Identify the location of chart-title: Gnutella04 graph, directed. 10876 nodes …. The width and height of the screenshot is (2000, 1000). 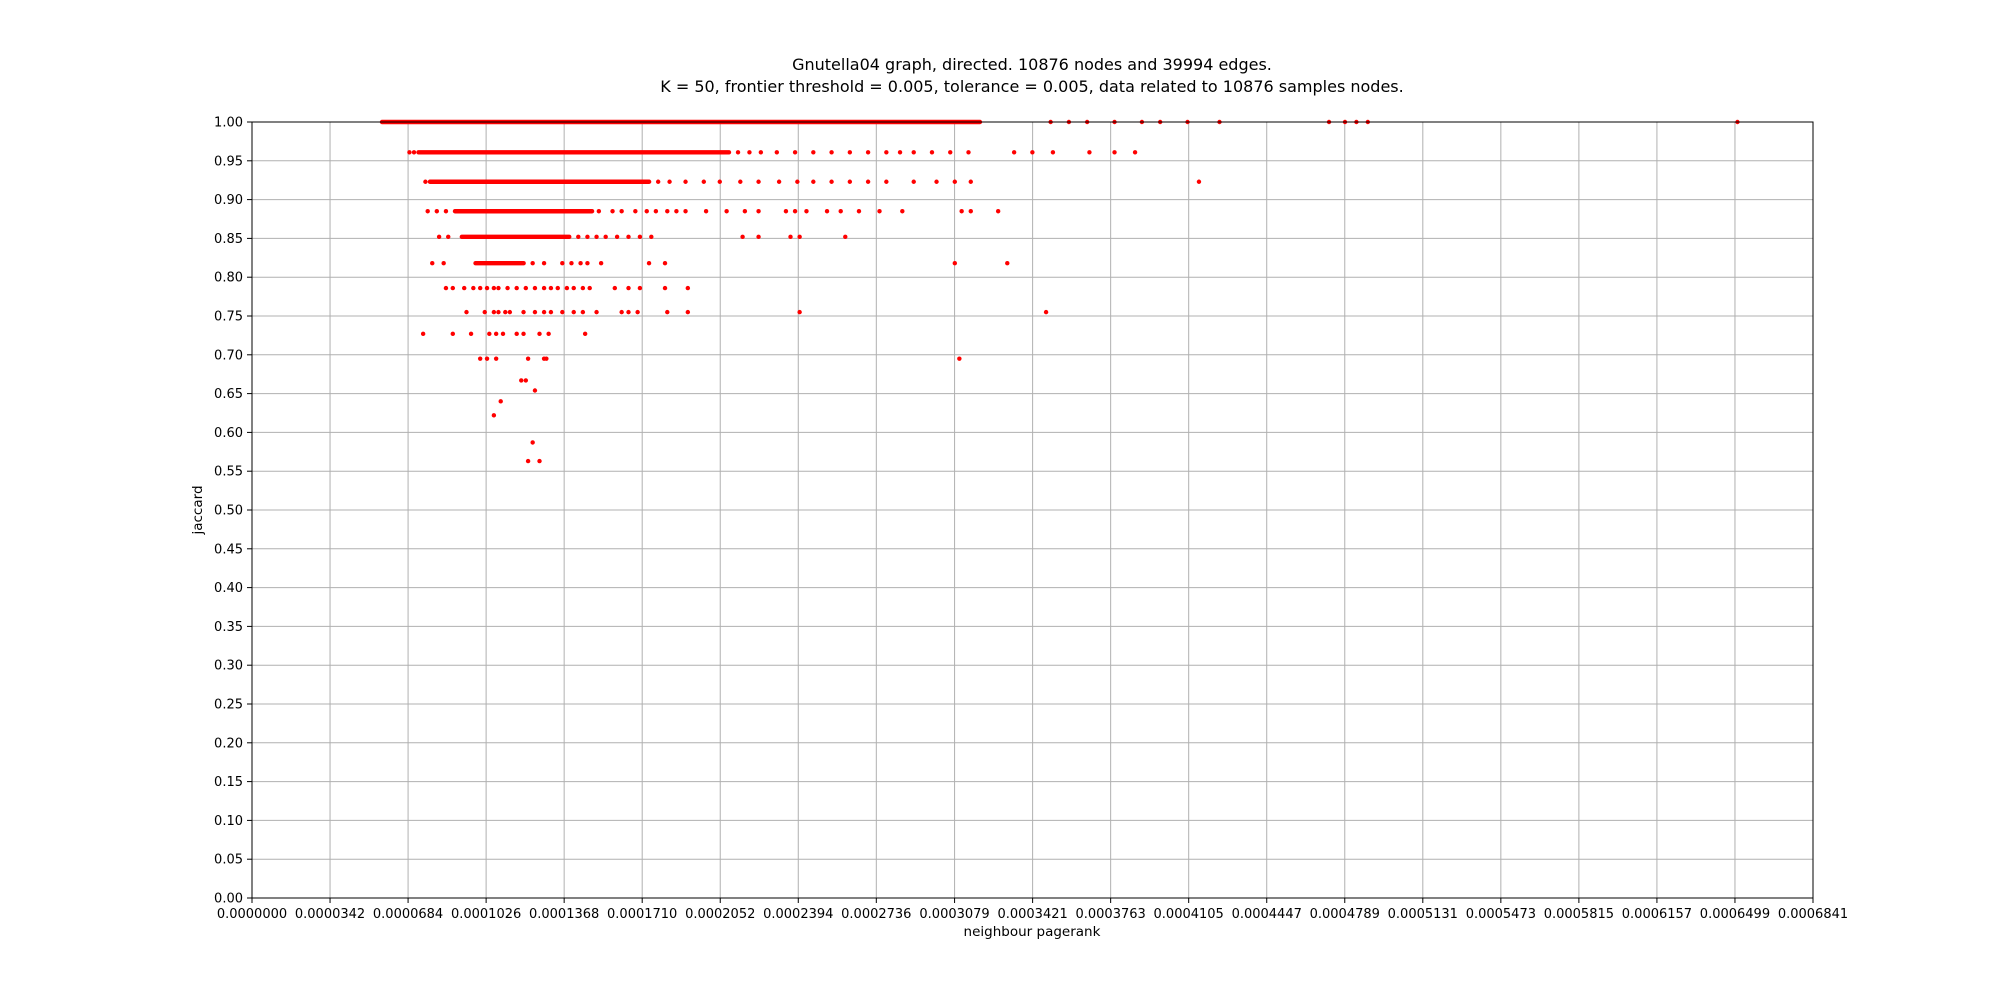
(1032, 64).